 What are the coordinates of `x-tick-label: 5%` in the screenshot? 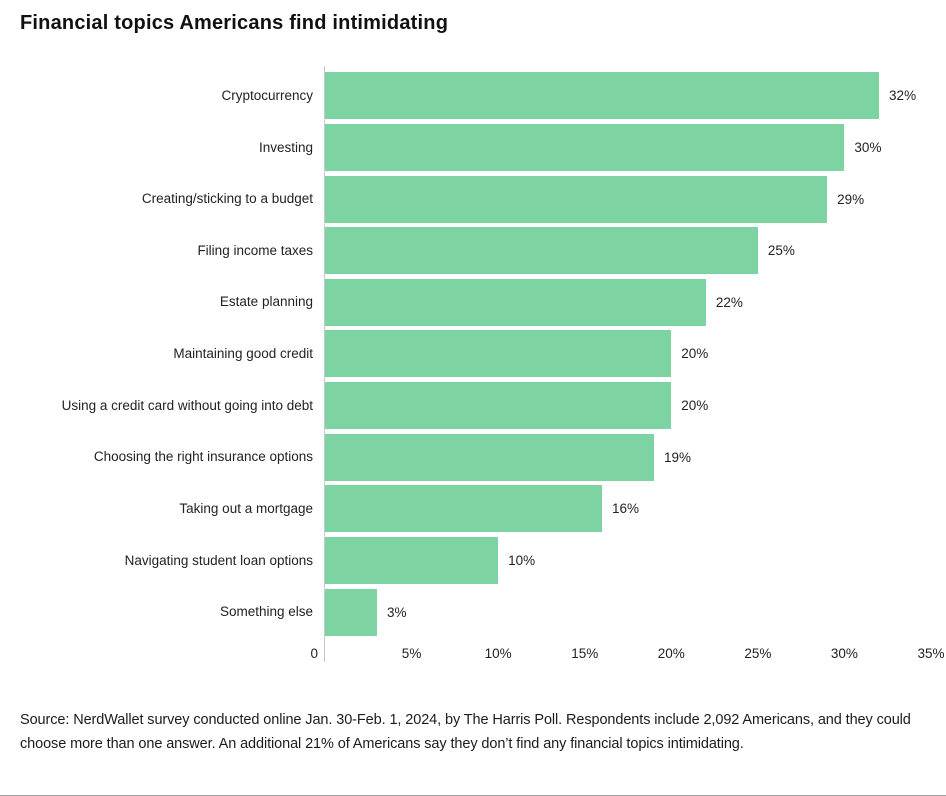 It's located at (411, 653).